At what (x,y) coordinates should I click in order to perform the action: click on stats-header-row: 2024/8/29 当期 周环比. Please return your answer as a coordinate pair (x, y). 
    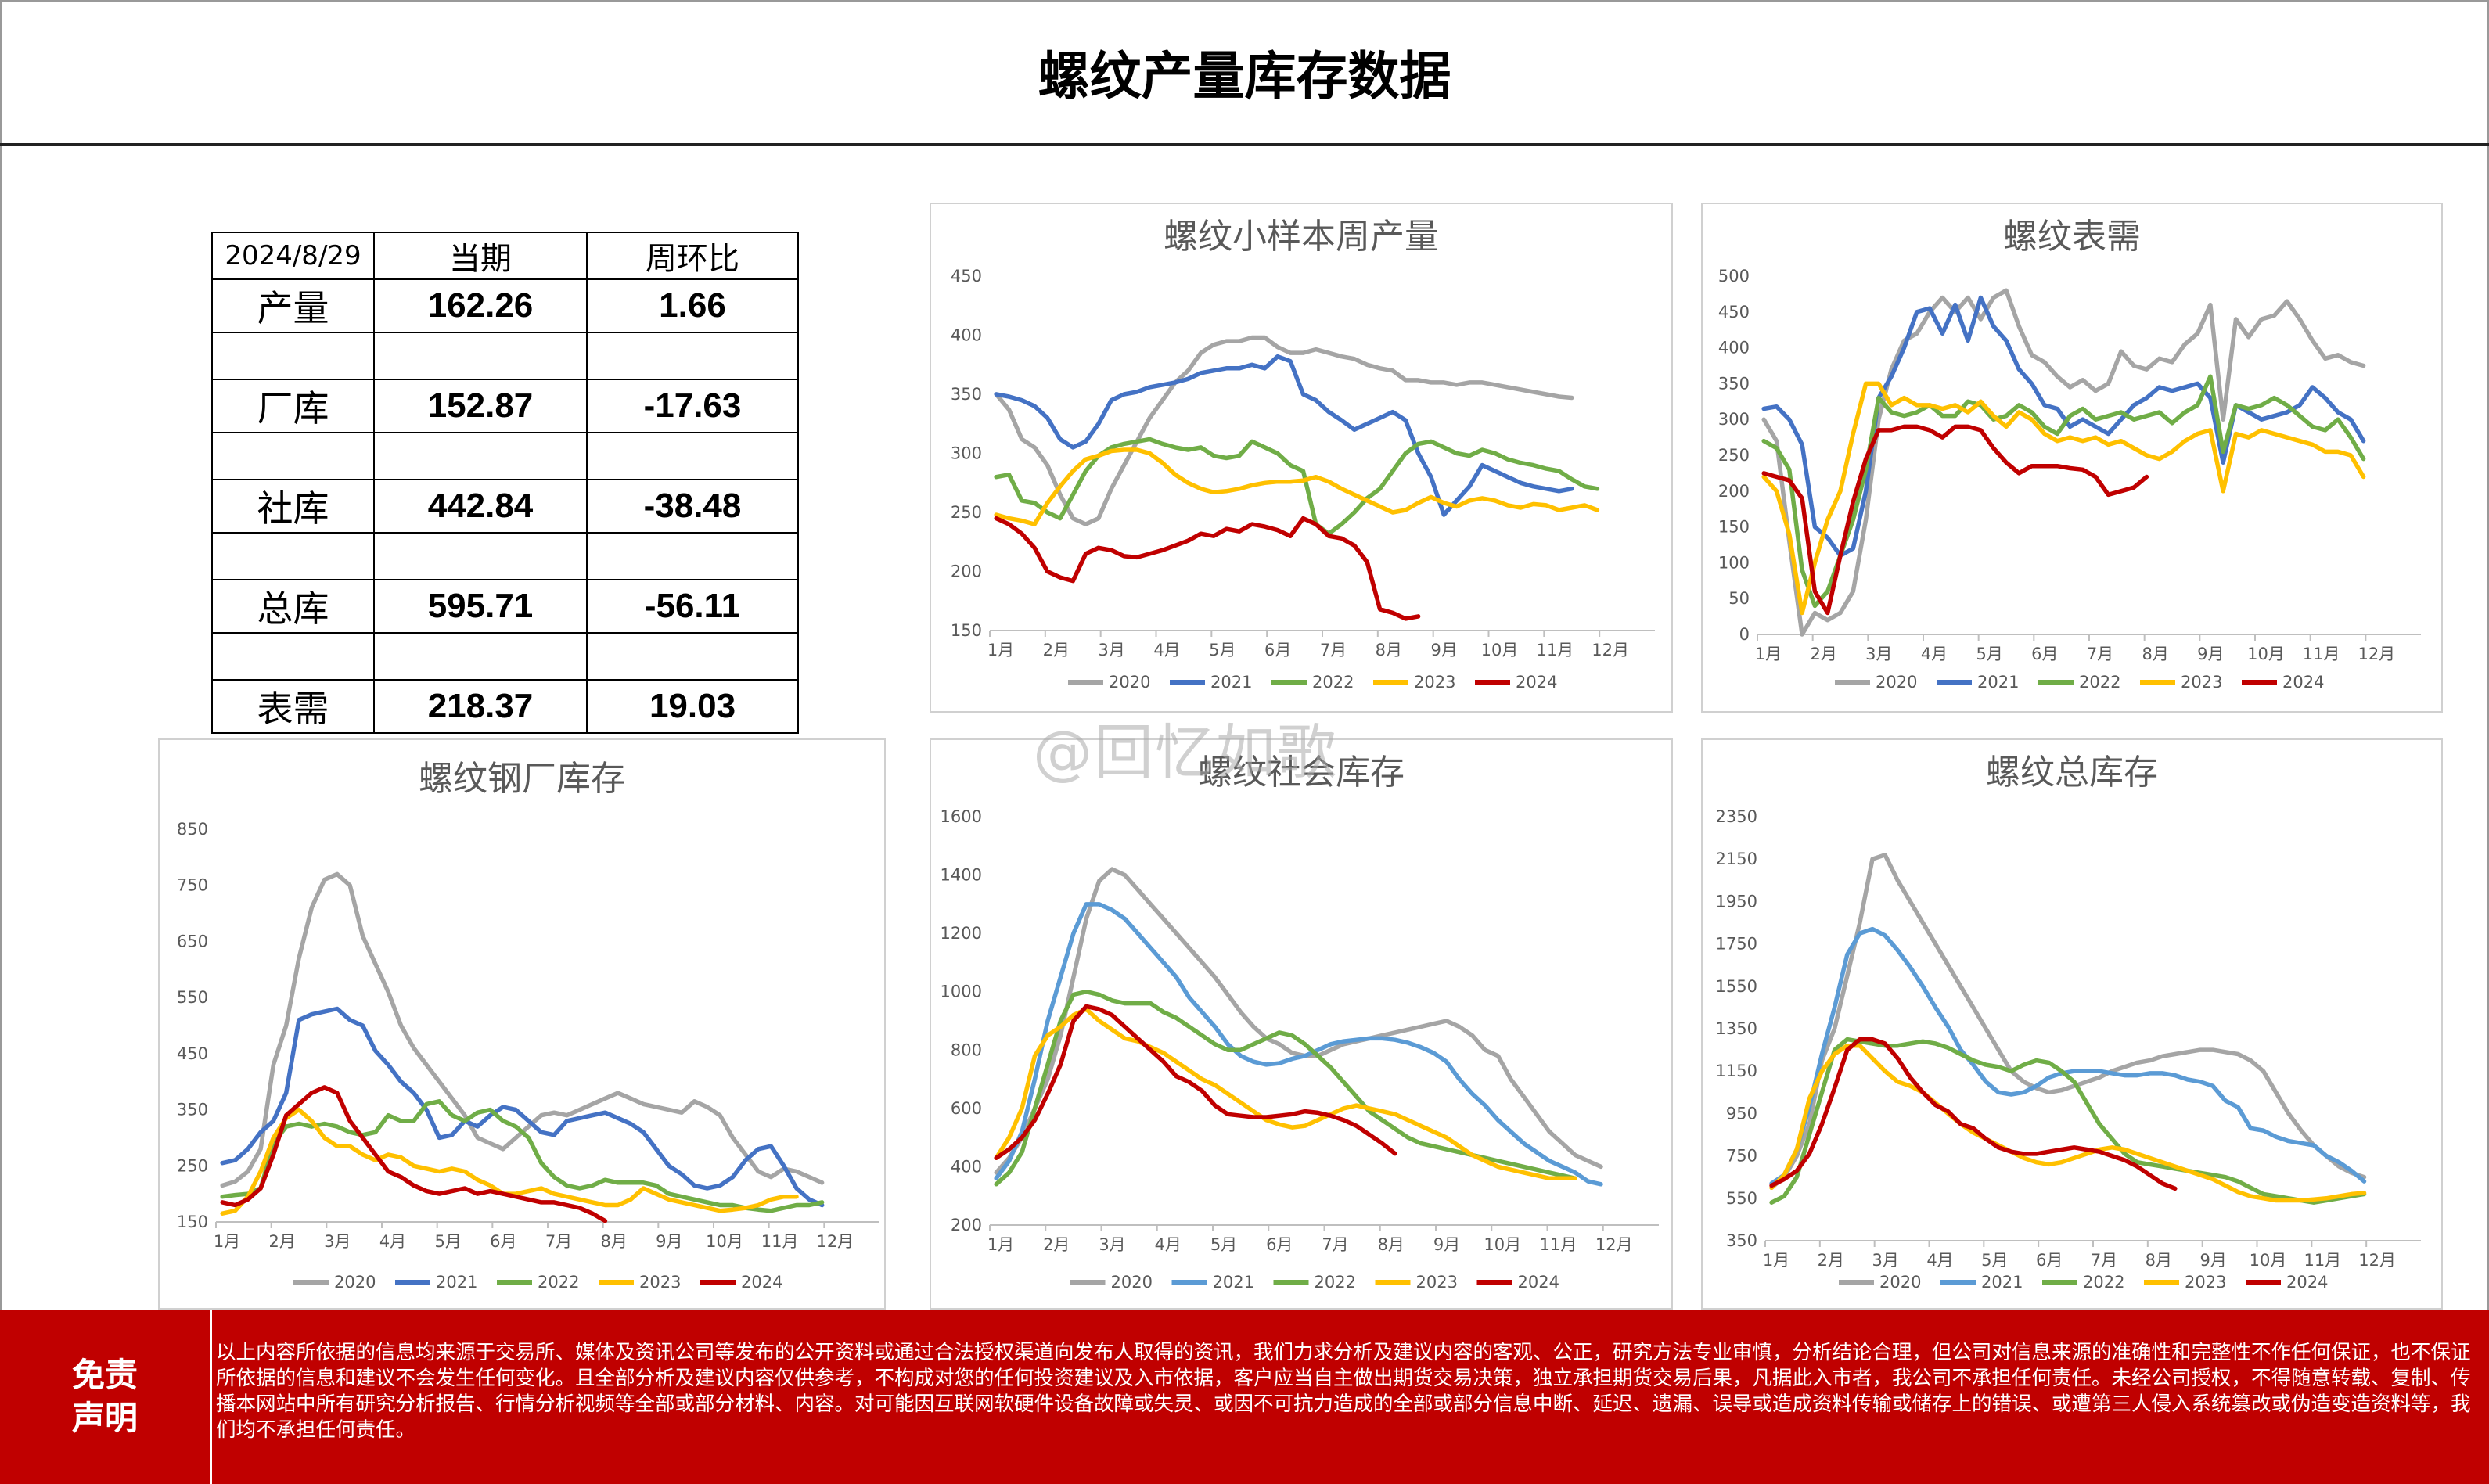
    Looking at the image, I should click on (505, 256).